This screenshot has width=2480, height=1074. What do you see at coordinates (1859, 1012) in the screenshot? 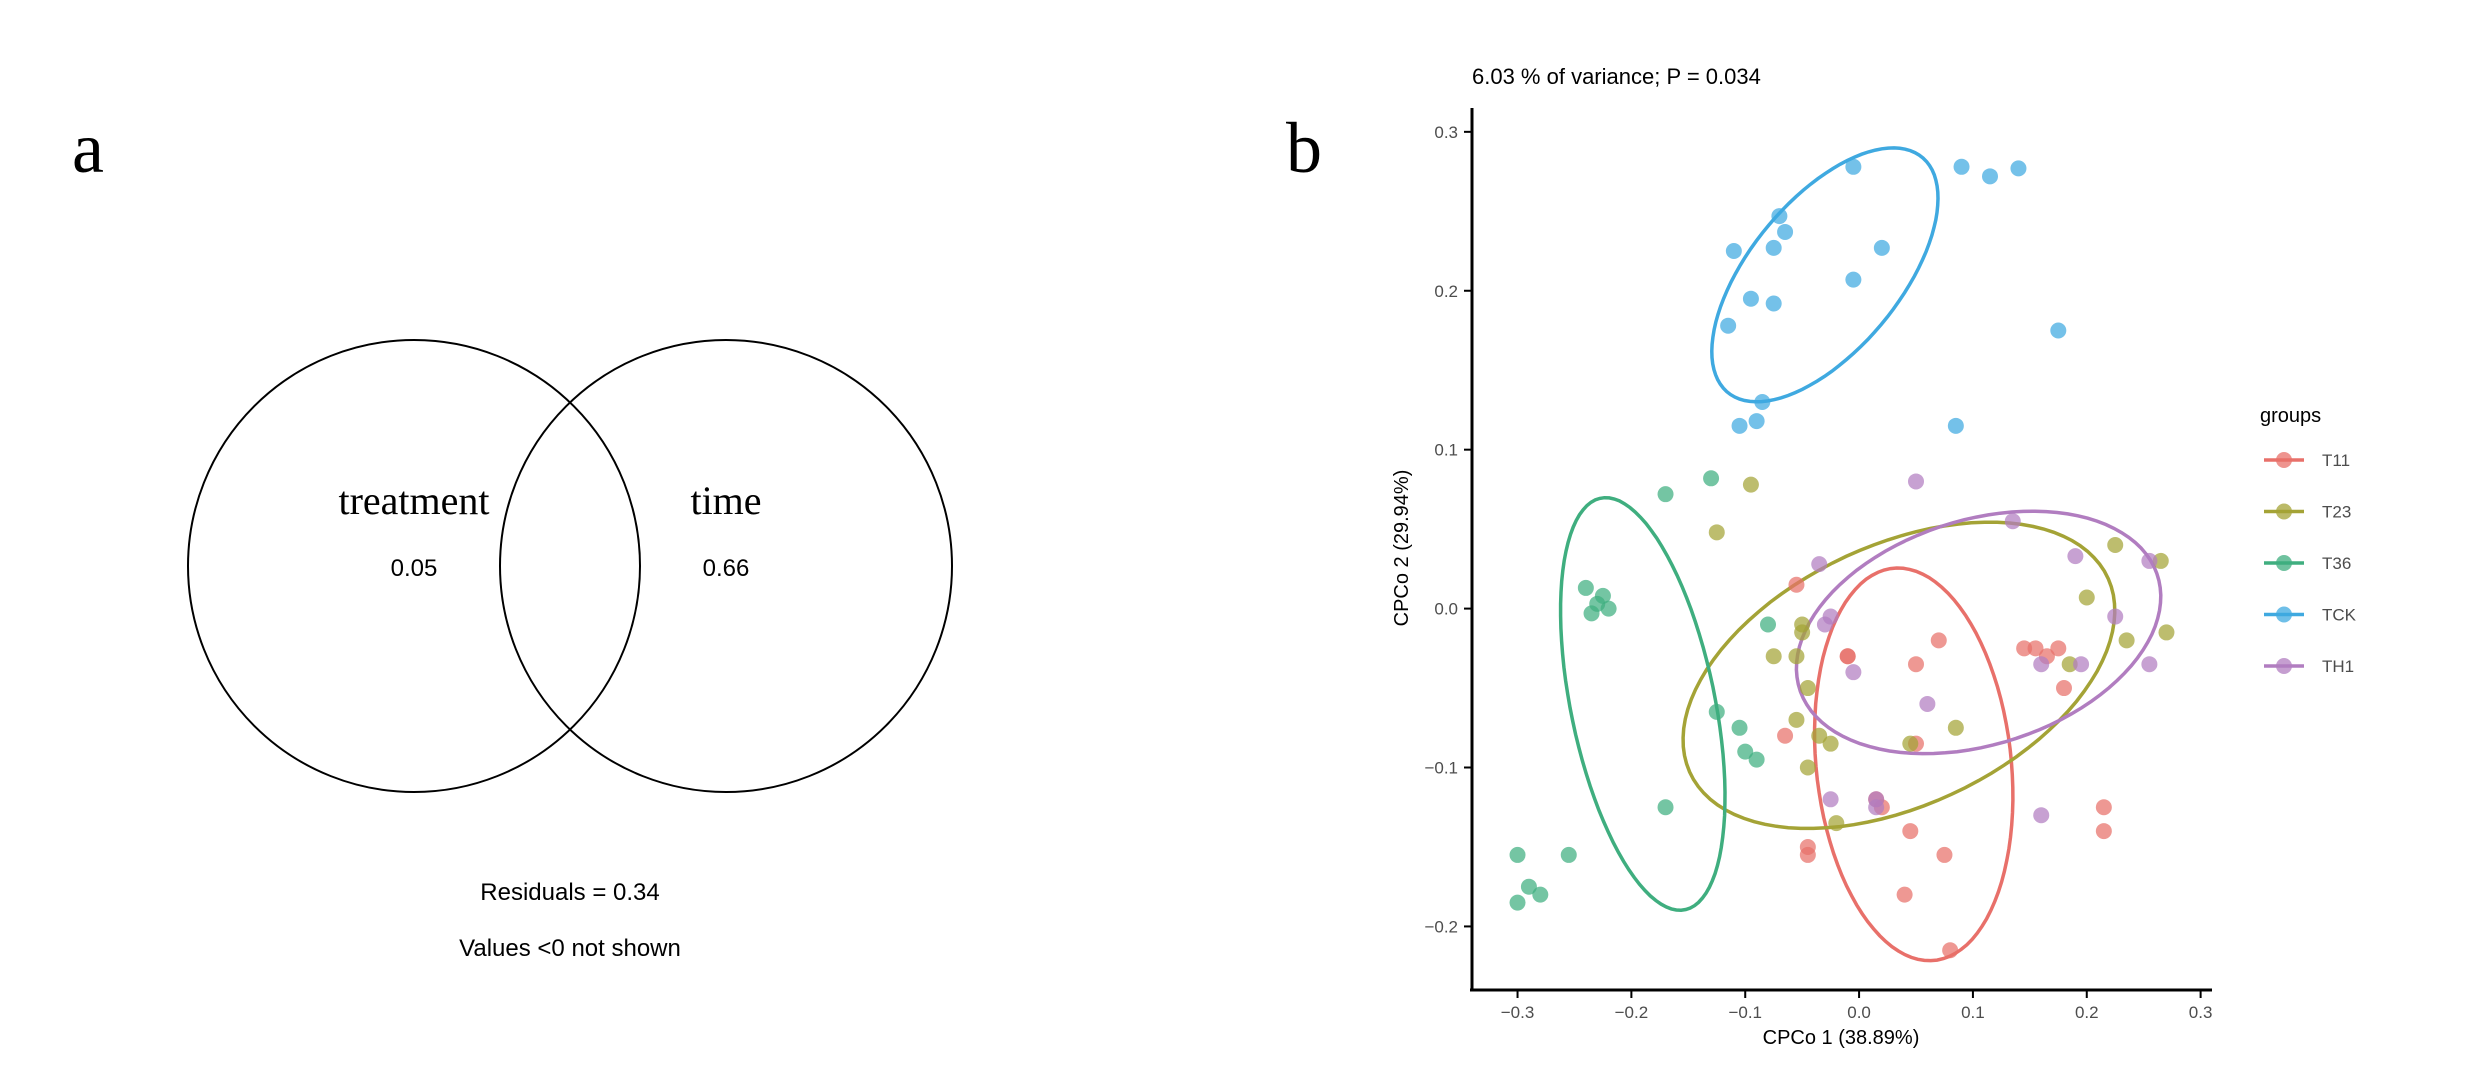
I see `x-tick-label: 0.0` at bounding box center [1859, 1012].